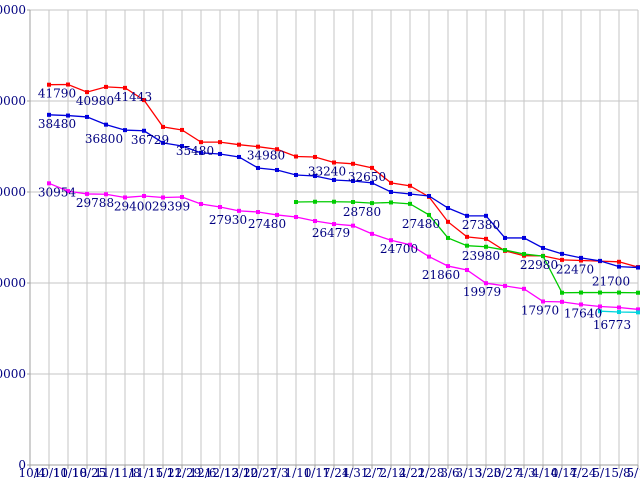 This screenshot has height=480, width=640. I want to click on point-value-label: 36800, so click(104, 139).